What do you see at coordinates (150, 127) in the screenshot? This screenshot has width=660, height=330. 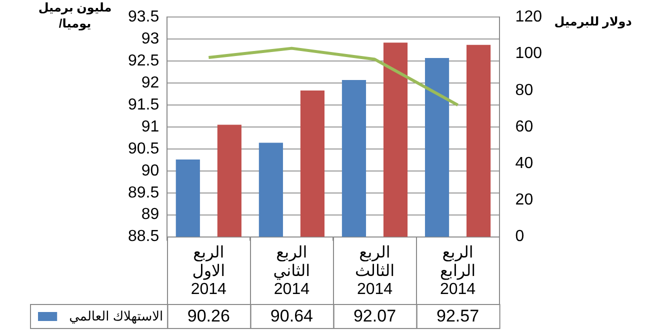 I see `y-tick-label: 91` at bounding box center [150, 127].